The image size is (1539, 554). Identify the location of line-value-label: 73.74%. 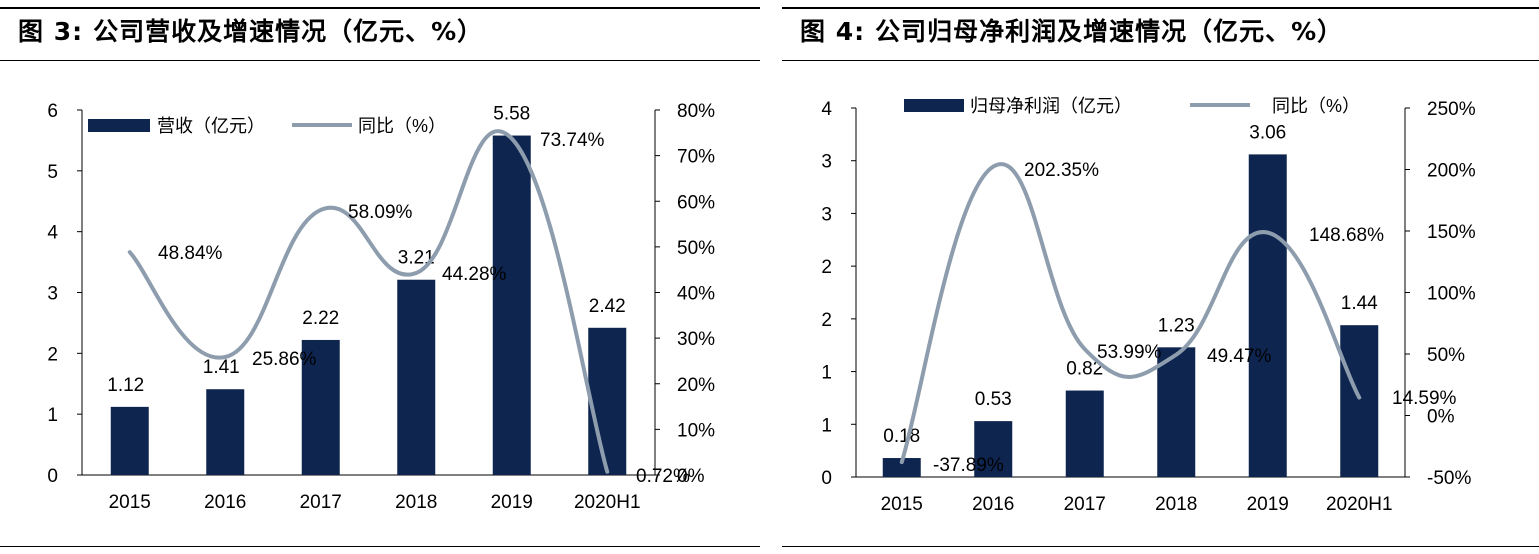
(572, 140).